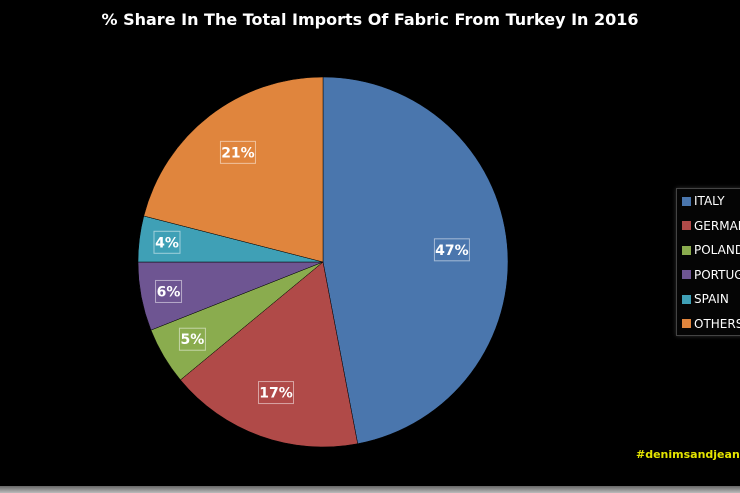 This screenshot has height=493, width=740. I want to click on bottom-border, so click(370, 489).